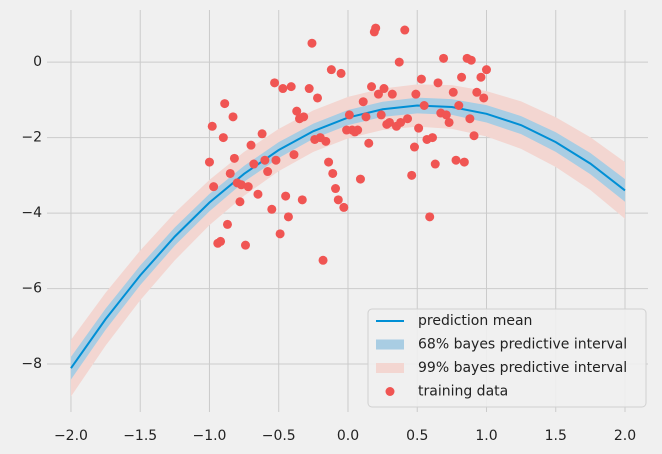 This screenshot has height=454, width=662. Describe the element at coordinates (486, 436) in the screenshot. I see `x-tick-label: 1.0` at that location.